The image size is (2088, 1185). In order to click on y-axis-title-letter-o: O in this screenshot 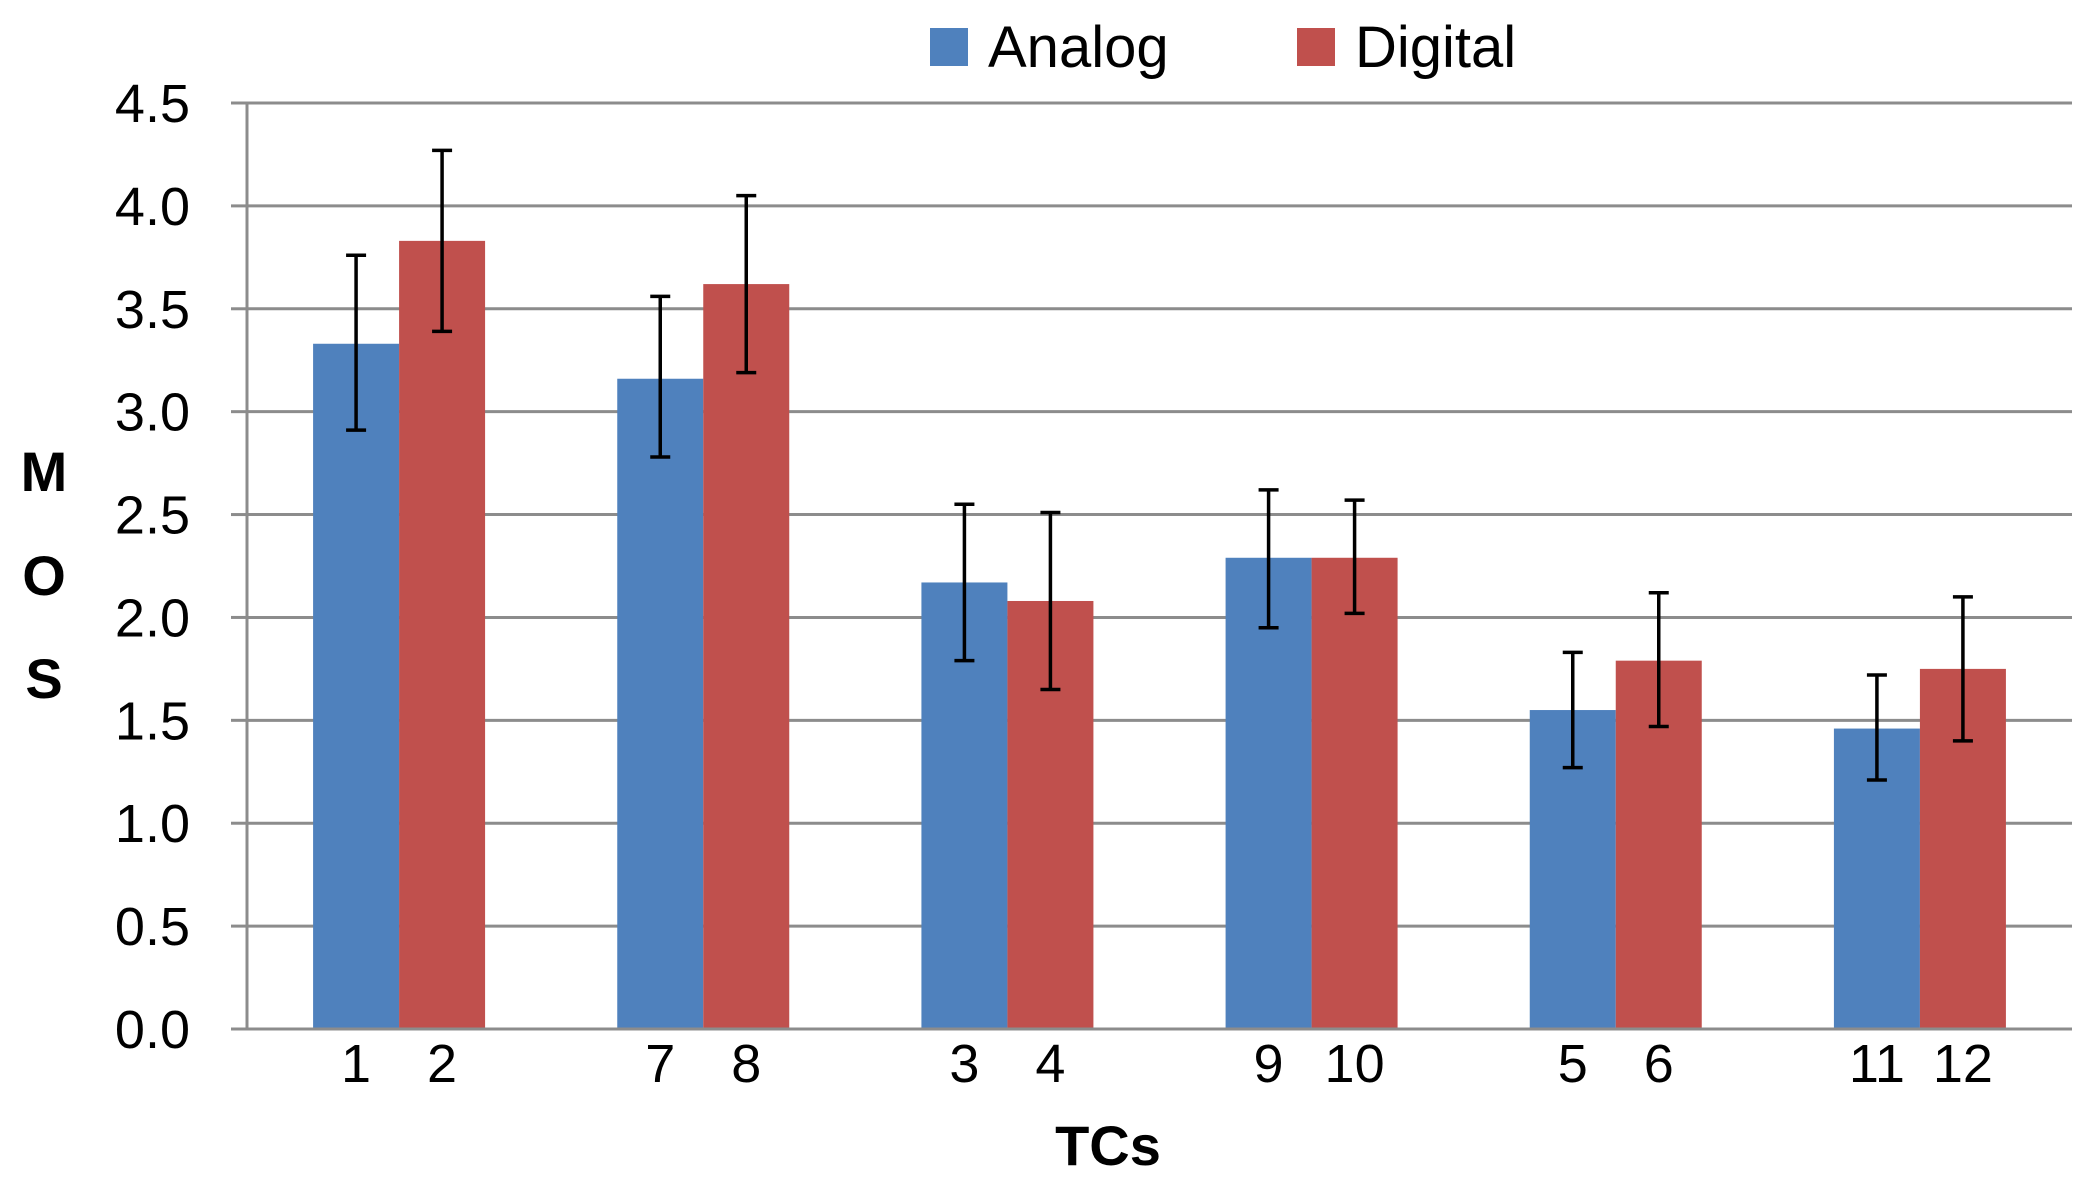, I will do `click(44, 575)`.